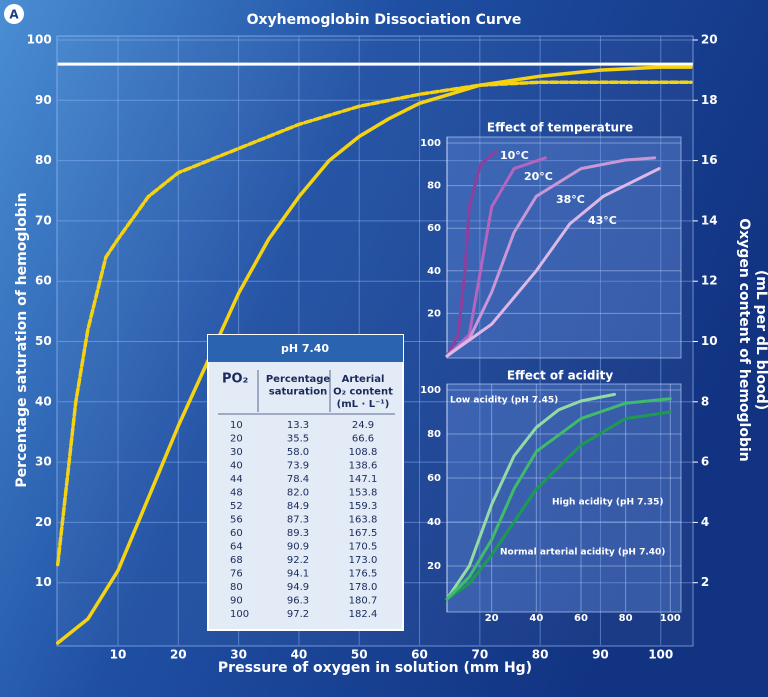 The image size is (768, 697). I want to click on series-label: Low acidity (pH 7.45), so click(504, 401).